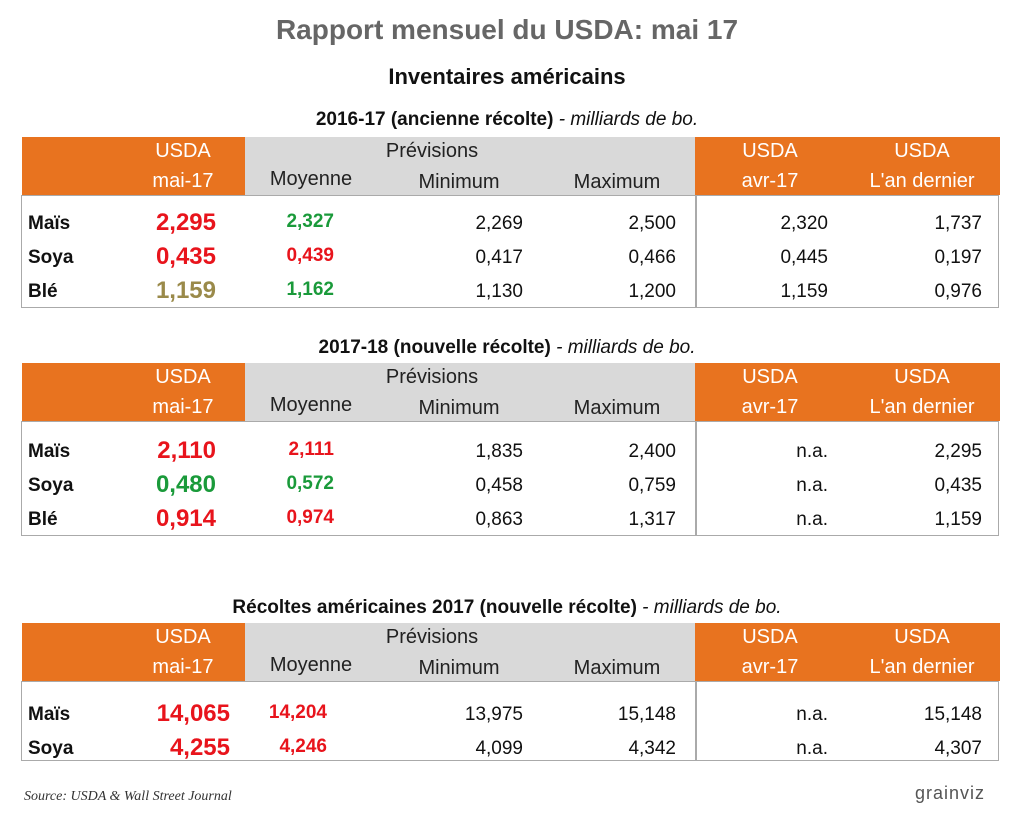 This screenshot has height=822, width=1014. What do you see at coordinates (950, 793) in the screenshot?
I see `logo: grainviz` at bounding box center [950, 793].